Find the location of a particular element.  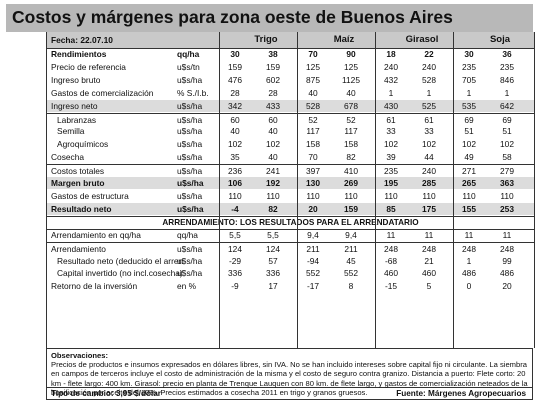

value-cell: -68 is located at coordinates (391, 260).